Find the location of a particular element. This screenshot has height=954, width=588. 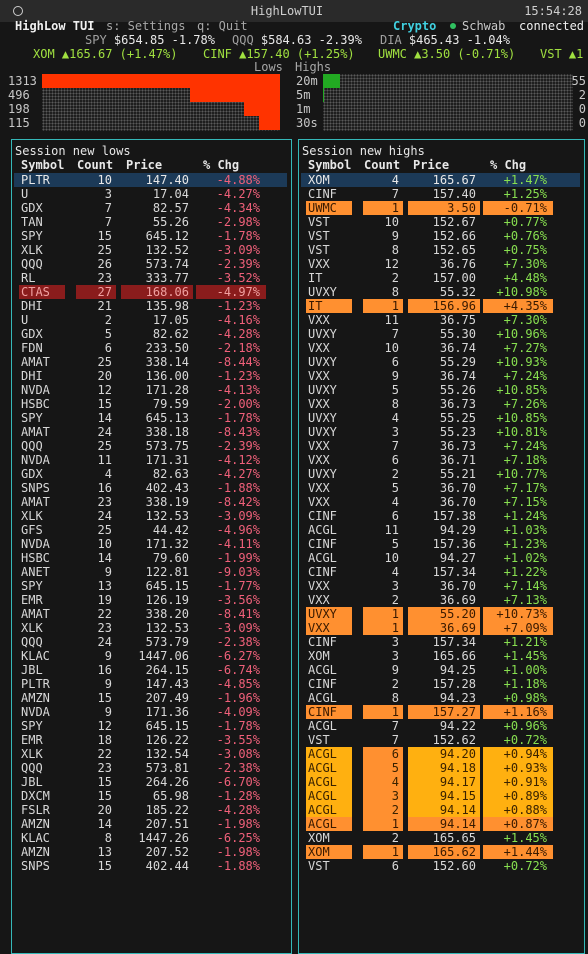

change: +0.72% is located at coordinates (525, 866).